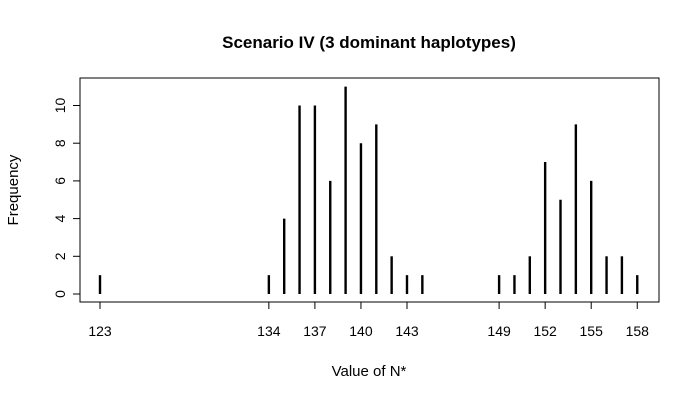 The height and width of the screenshot is (400, 700). Describe the element at coordinates (100, 331) in the screenshot. I see `x-tick-label: 123` at that location.